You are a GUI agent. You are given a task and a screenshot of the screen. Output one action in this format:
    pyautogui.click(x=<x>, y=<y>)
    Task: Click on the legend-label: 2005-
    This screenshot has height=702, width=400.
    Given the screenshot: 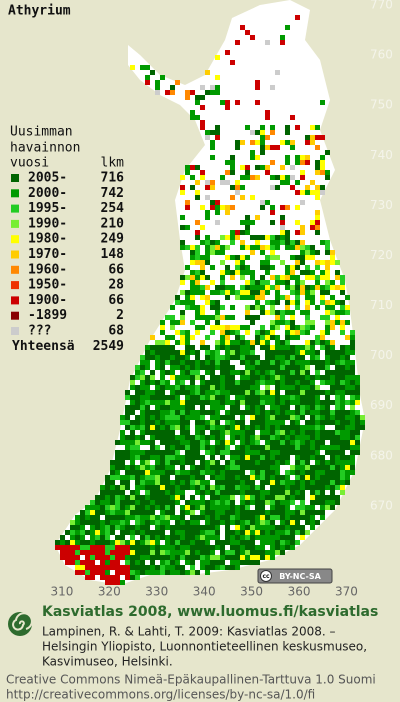 What is the action you would take?
    pyautogui.click(x=47, y=178)
    